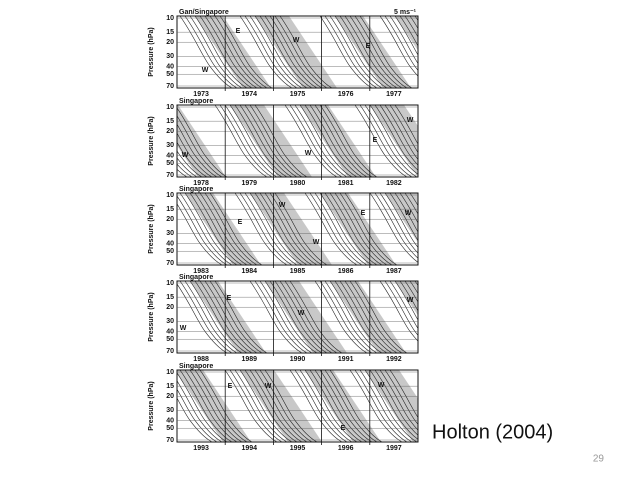 This screenshot has height=480, width=640. I want to click on year-label: 1978, so click(201, 183).